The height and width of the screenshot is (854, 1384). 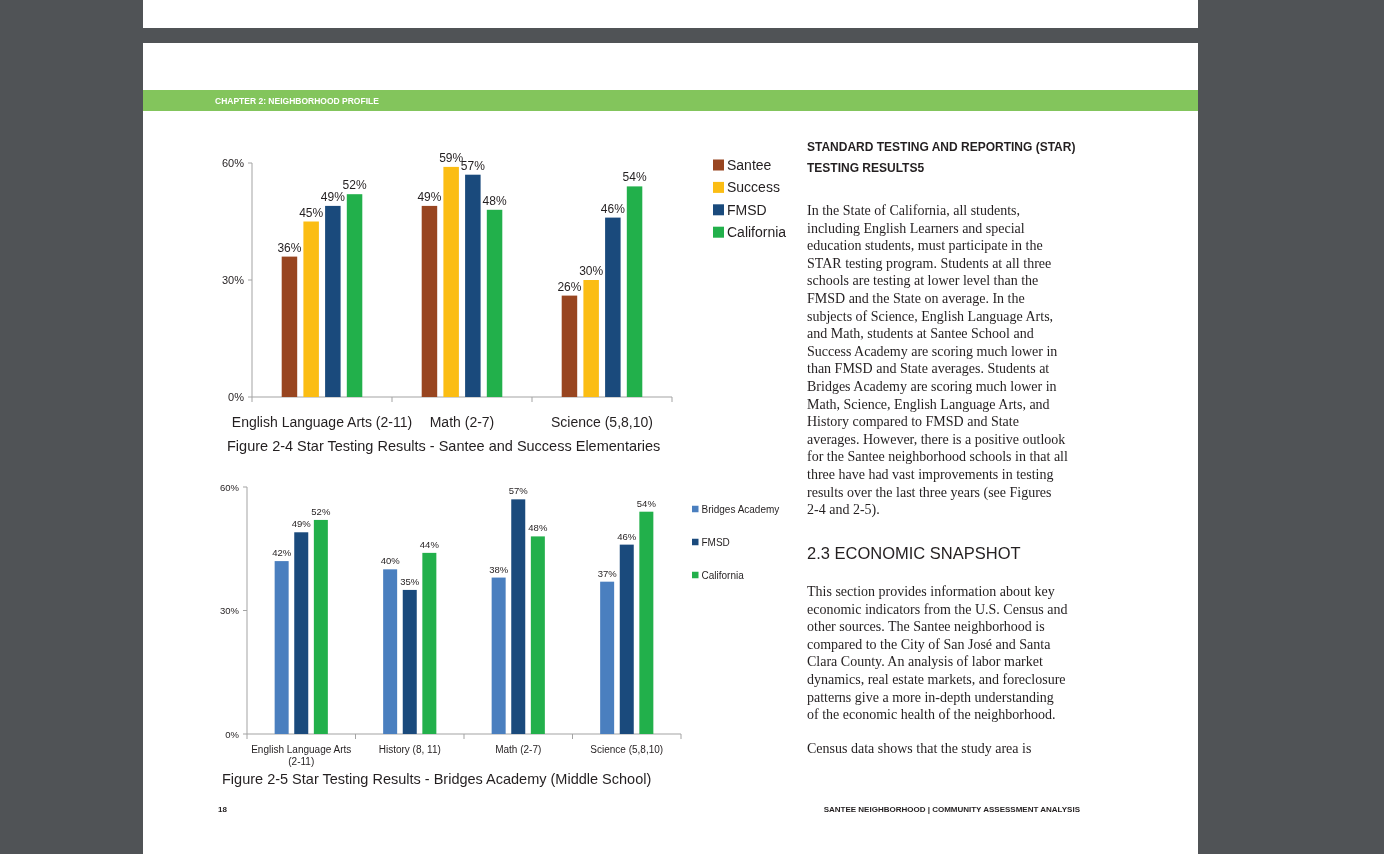 What do you see at coordinates (321, 511) in the screenshot?
I see `data-label: 52%` at bounding box center [321, 511].